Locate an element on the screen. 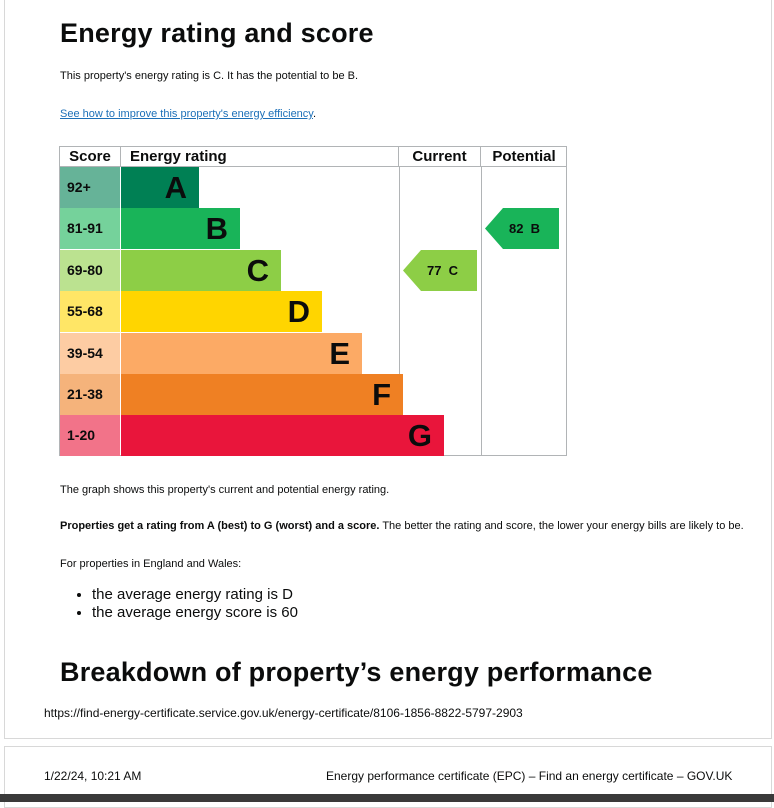 The width and height of the screenshot is (774, 808). band-bar-d: D is located at coordinates (221, 312).